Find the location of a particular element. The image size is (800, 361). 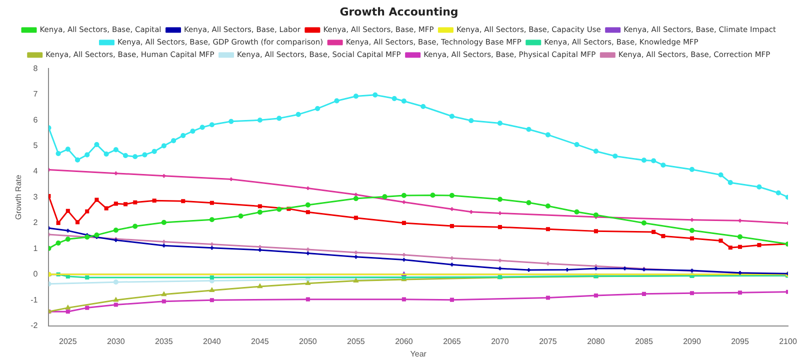

x-tick-label: 2065 is located at coordinates (452, 341).